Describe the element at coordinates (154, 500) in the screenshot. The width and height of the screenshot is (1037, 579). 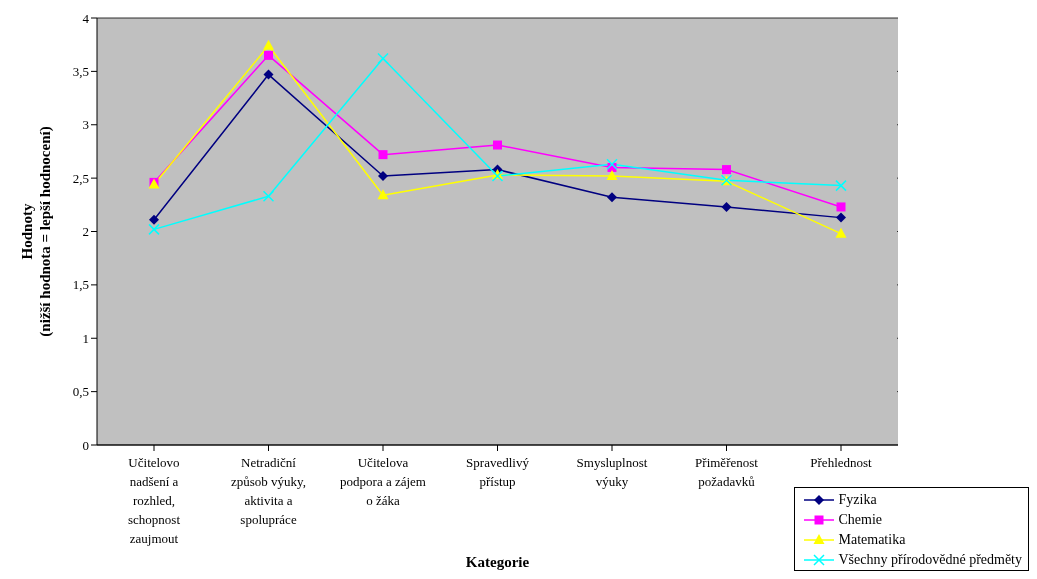
I see `x-tick-label: Učitelovo nadšení a rozhled, schopnost zaujmout` at that location.